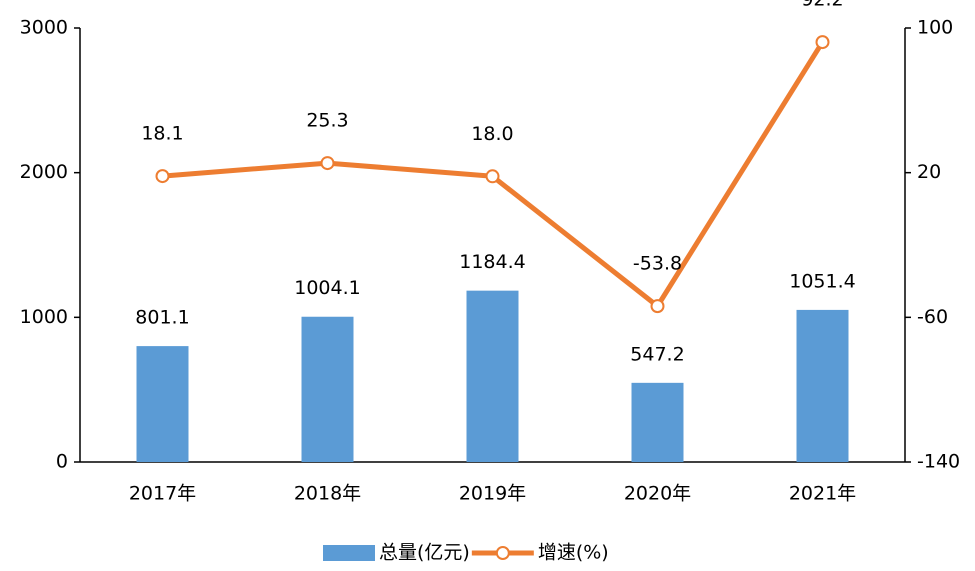 The image size is (975, 571). Describe the element at coordinates (502, 553) in the screenshot. I see `legend-marker` at that location.